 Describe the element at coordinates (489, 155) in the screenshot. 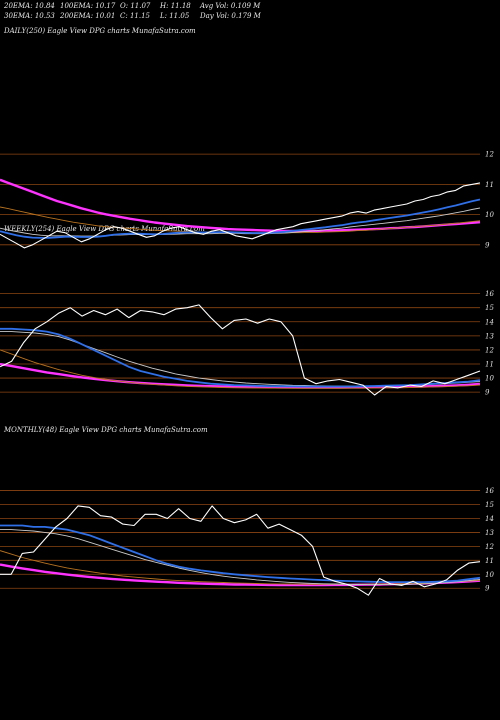

I see `daily-ytick-label: 12` at that location.